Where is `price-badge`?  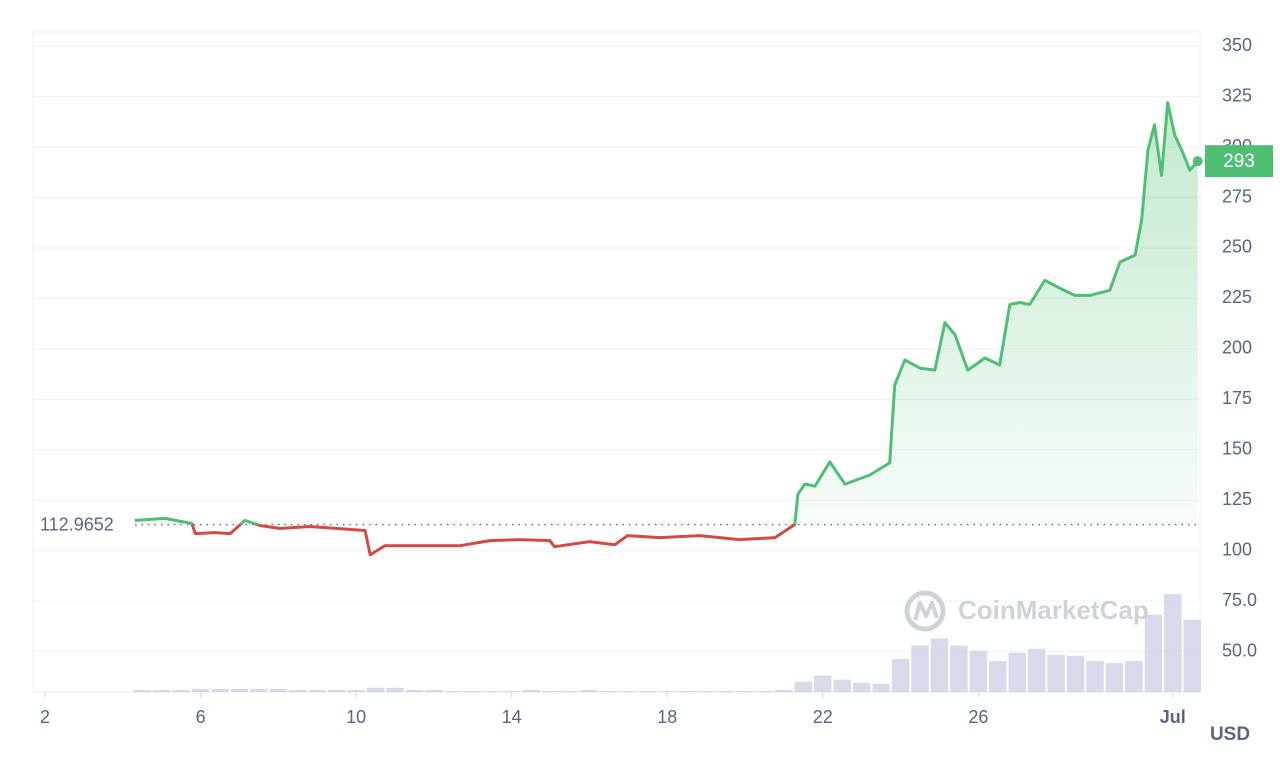 price-badge is located at coordinates (1239, 161).